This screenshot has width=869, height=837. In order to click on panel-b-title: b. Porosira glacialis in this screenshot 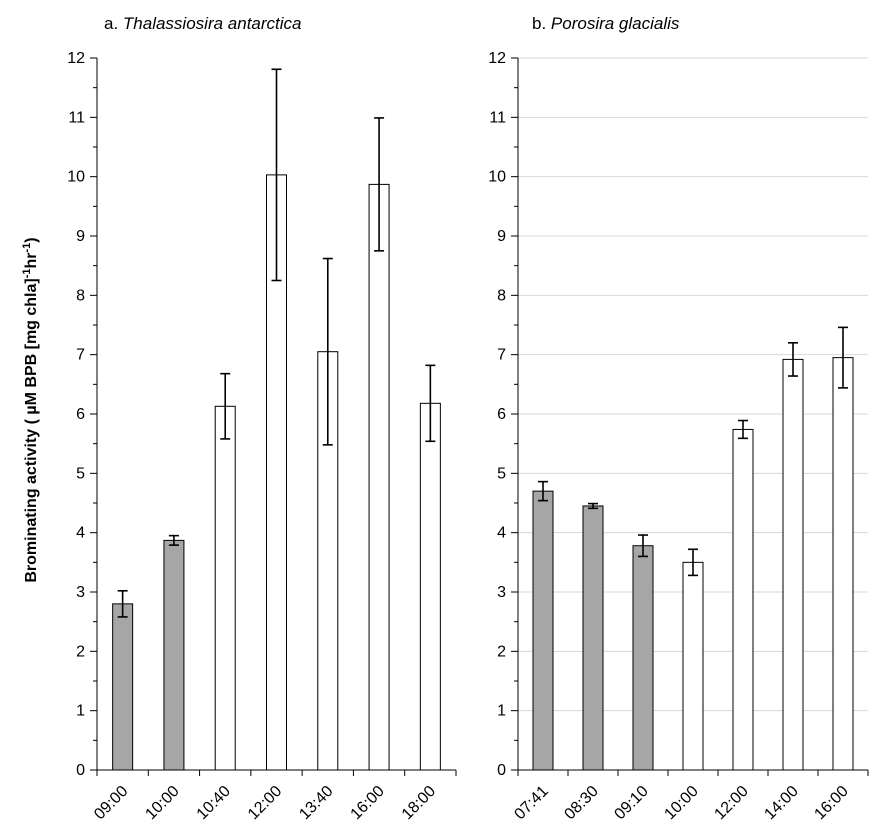, I will do `click(606, 23)`.